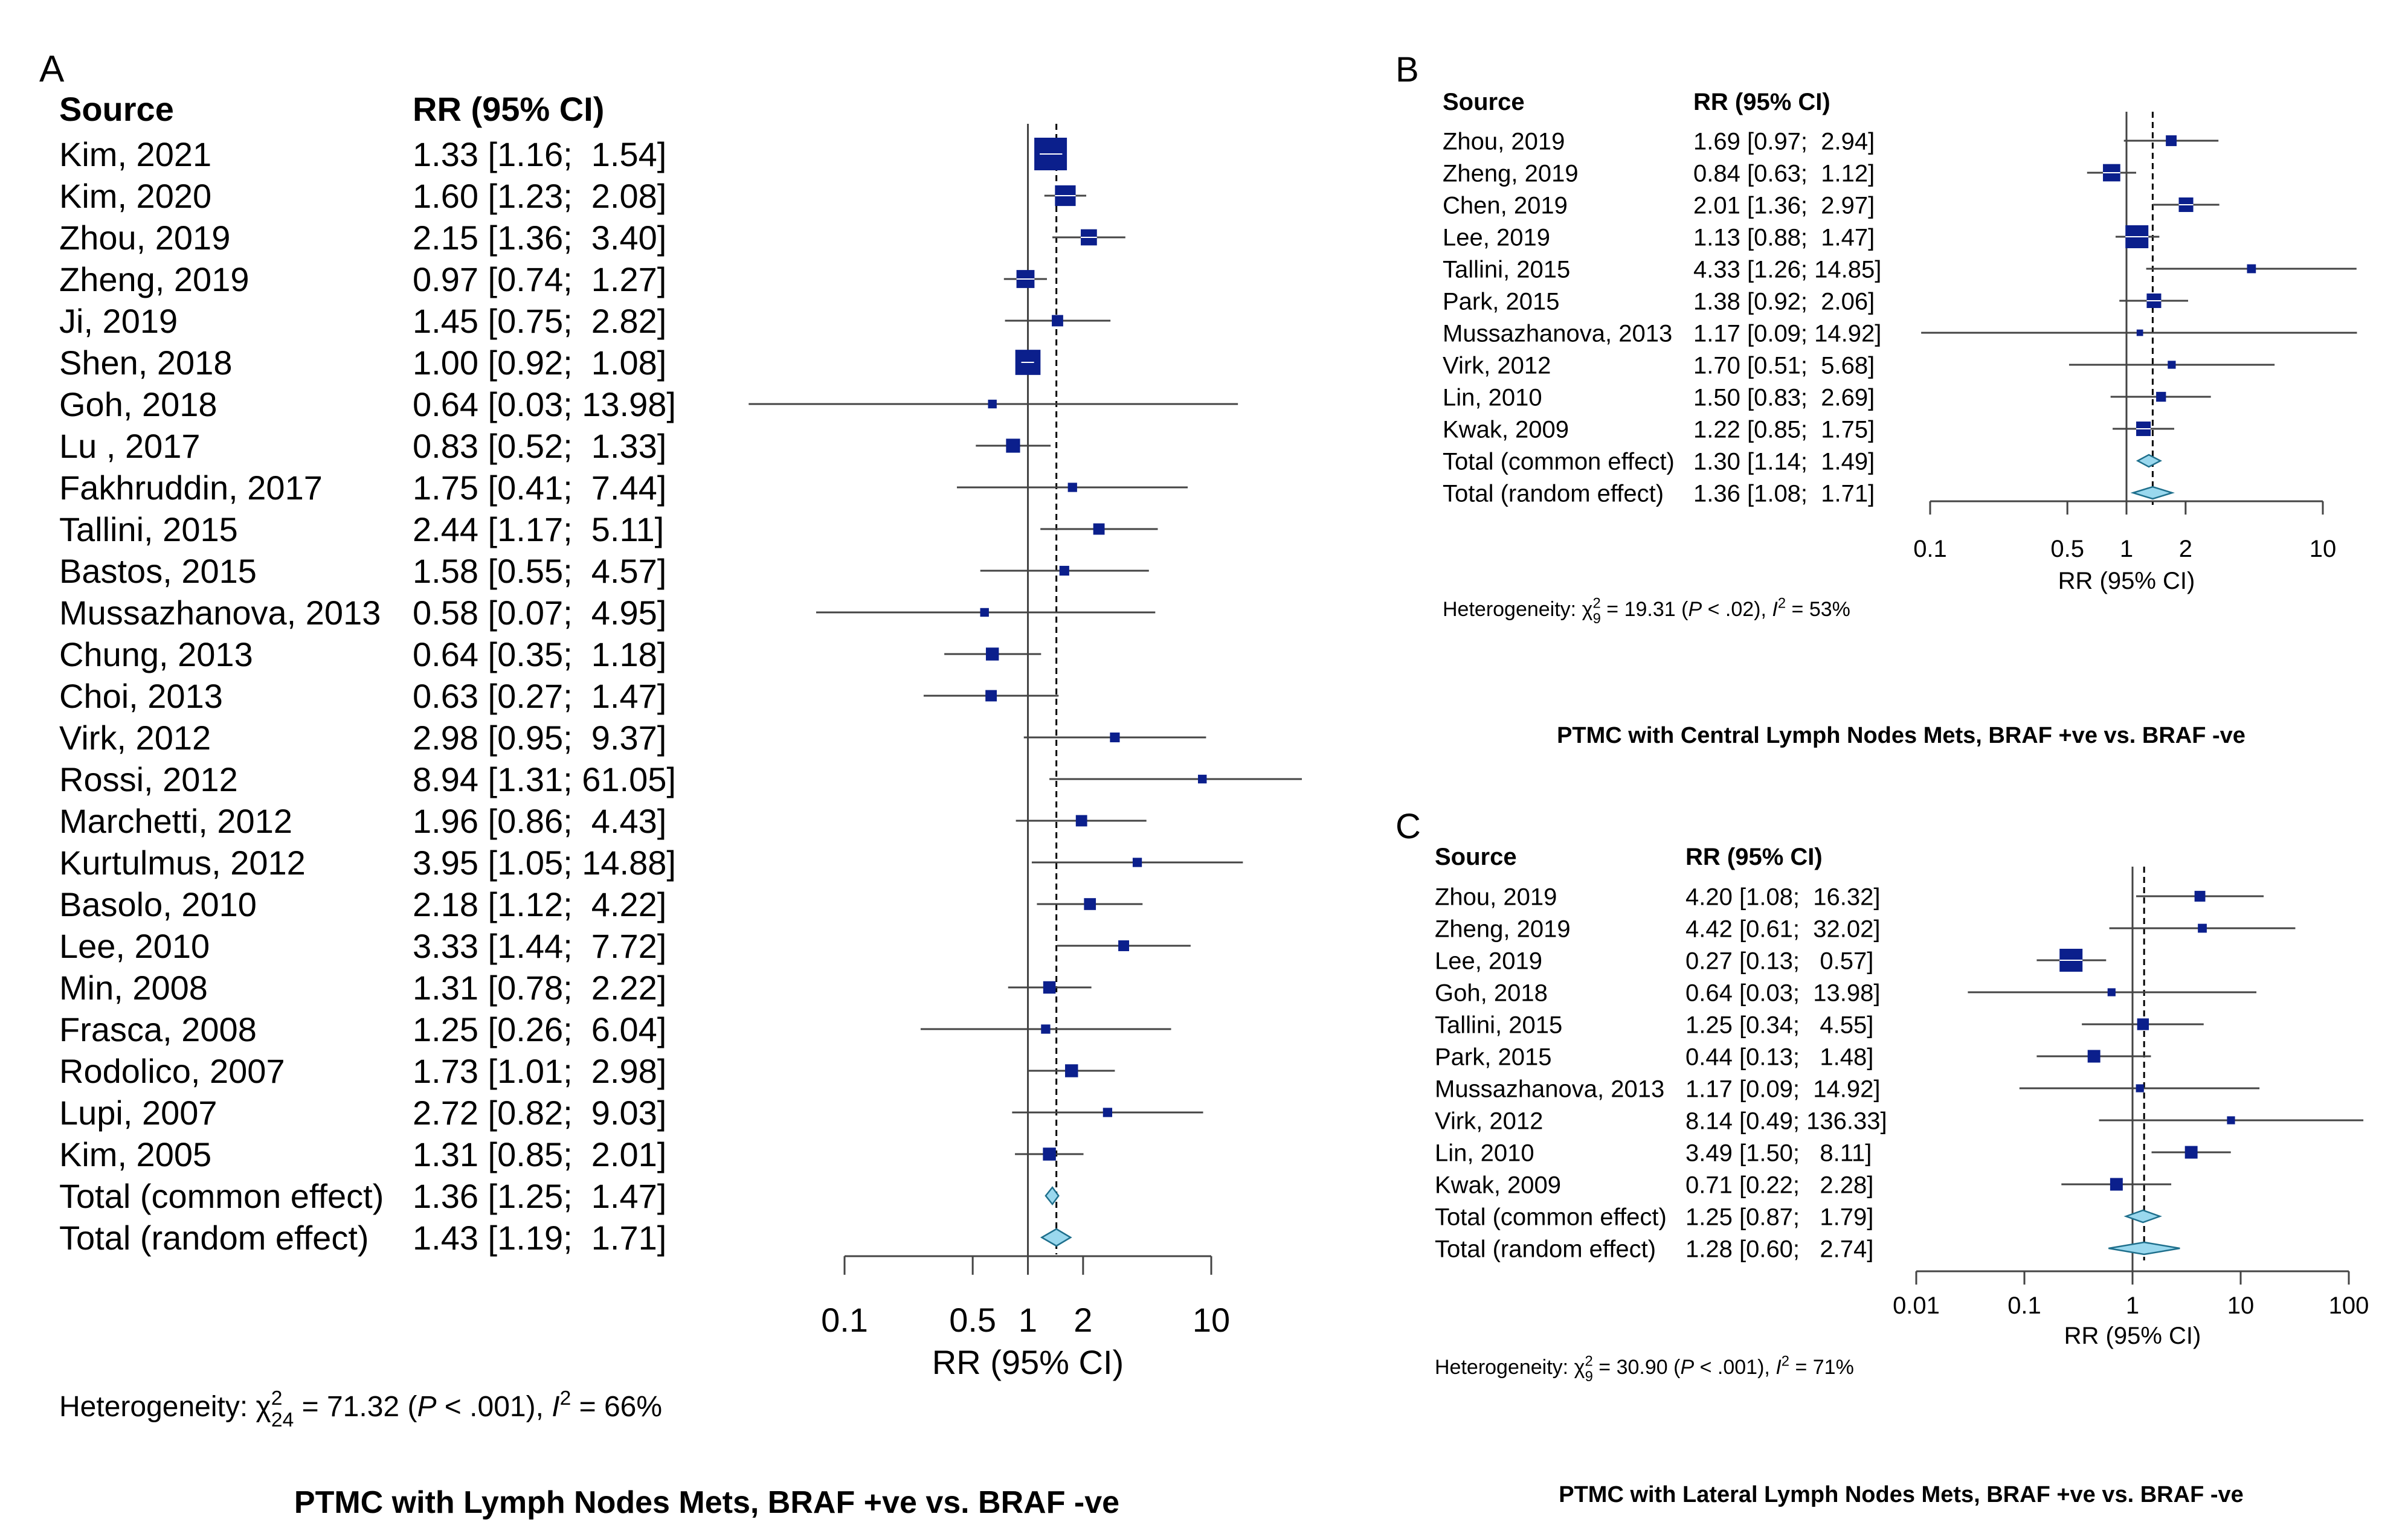  I want to click on study-estimate-label: 1.58 [0.55; 4.57], so click(539, 571).